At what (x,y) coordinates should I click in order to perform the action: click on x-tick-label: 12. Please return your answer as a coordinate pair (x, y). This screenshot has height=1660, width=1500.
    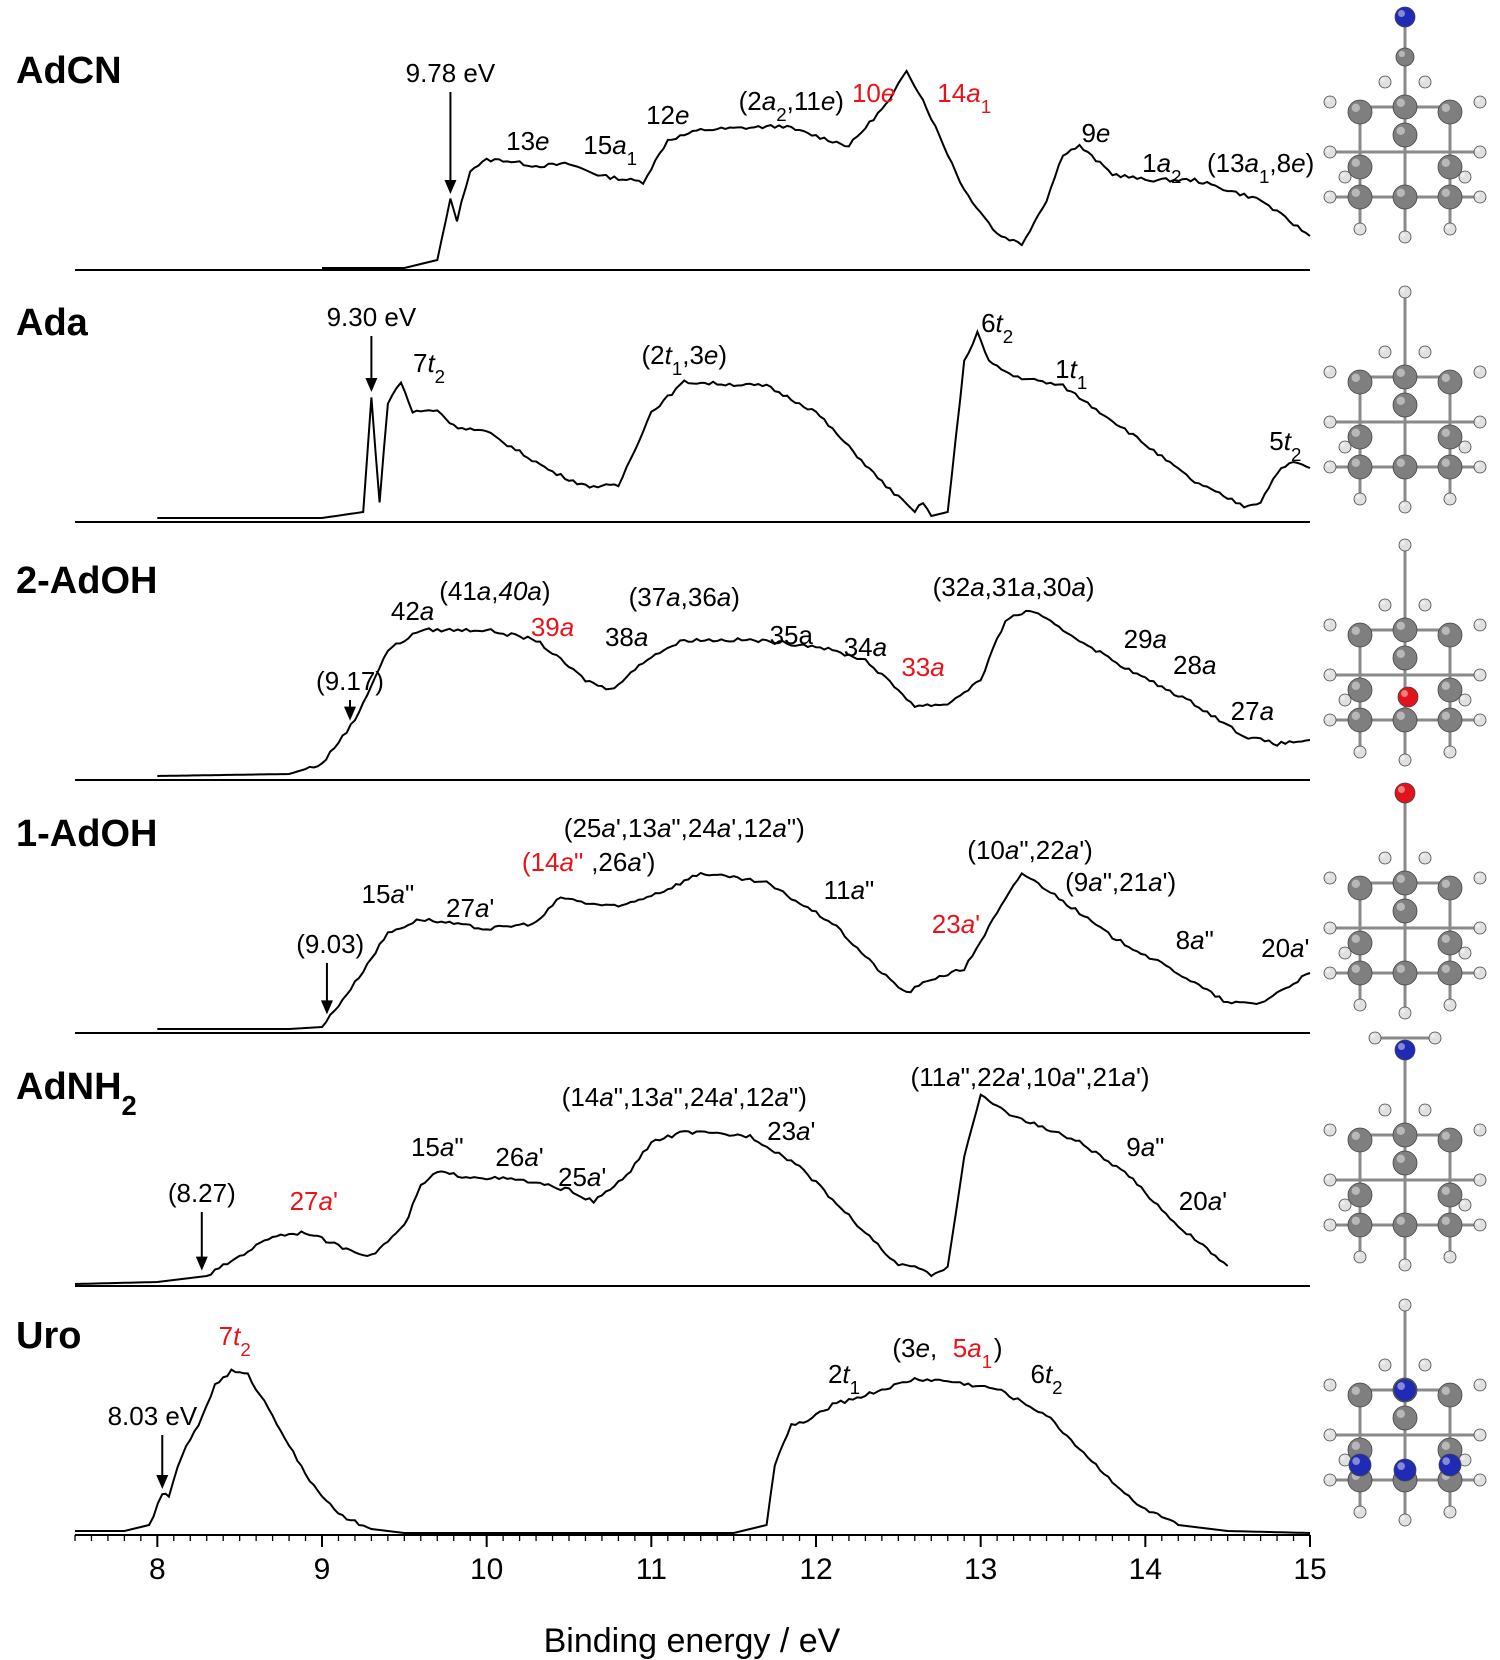
    Looking at the image, I should click on (815, 1569).